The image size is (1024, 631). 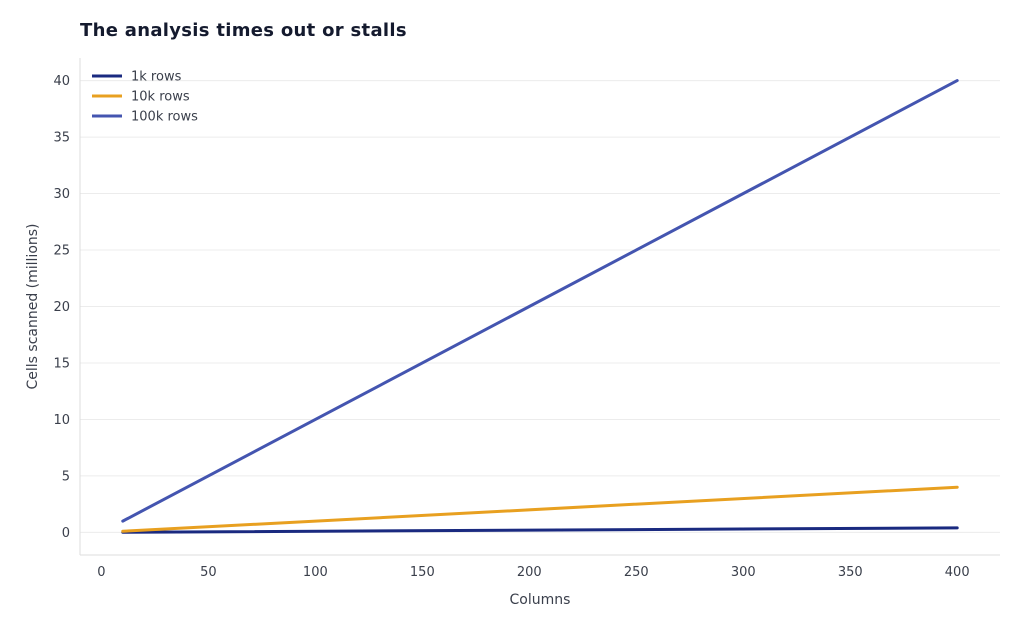 What do you see at coordinates (61, 194) in the screenshot?
I see `y-tick-label: 30` at bounding box center [61, 194].